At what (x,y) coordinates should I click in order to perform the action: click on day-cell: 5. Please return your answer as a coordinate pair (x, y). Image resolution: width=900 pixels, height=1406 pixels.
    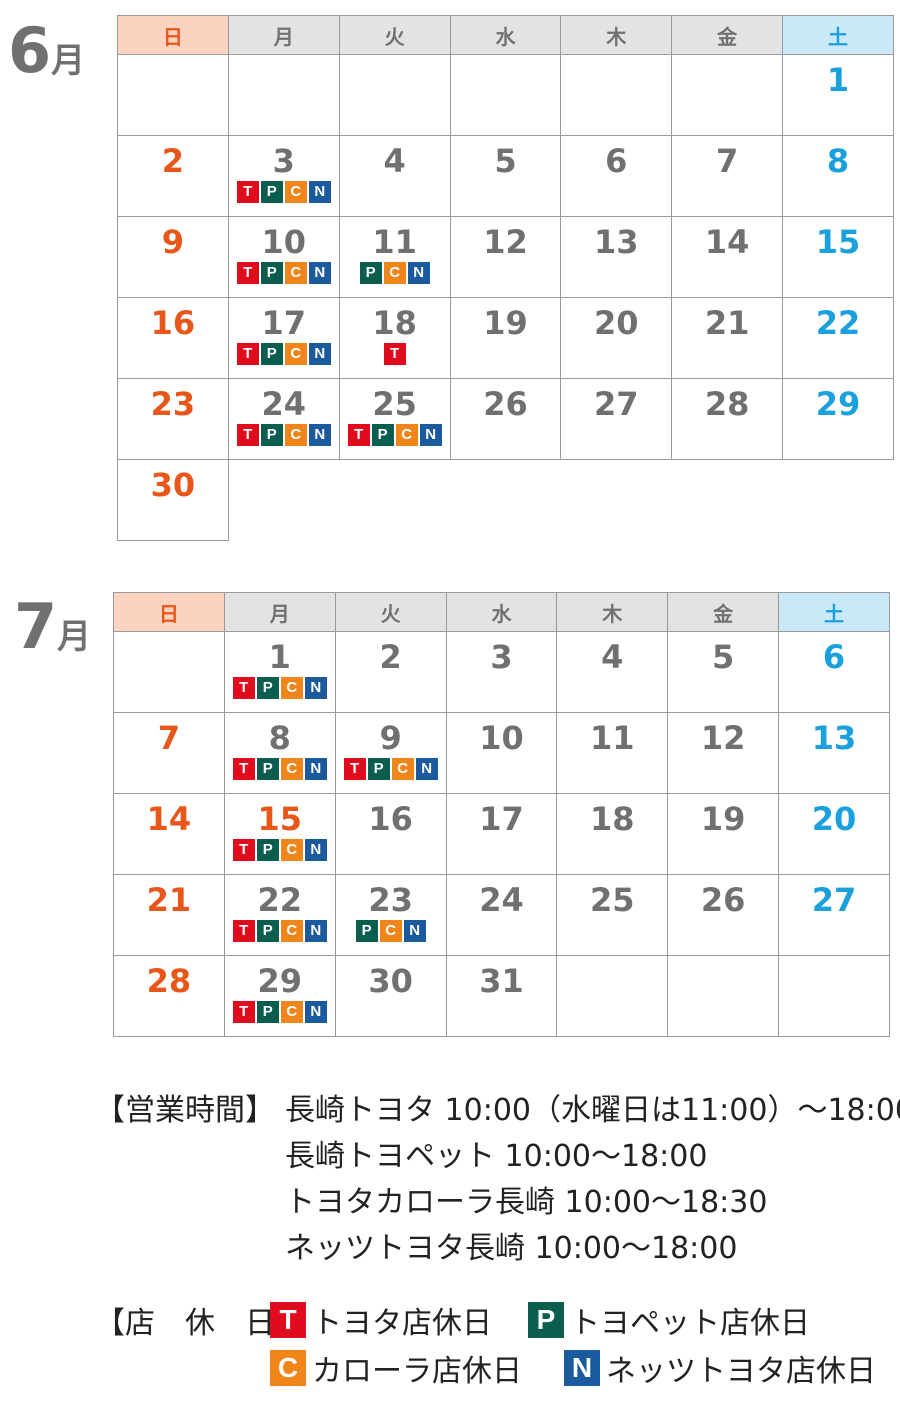
    Looking at the image, I should click on (723, 672).